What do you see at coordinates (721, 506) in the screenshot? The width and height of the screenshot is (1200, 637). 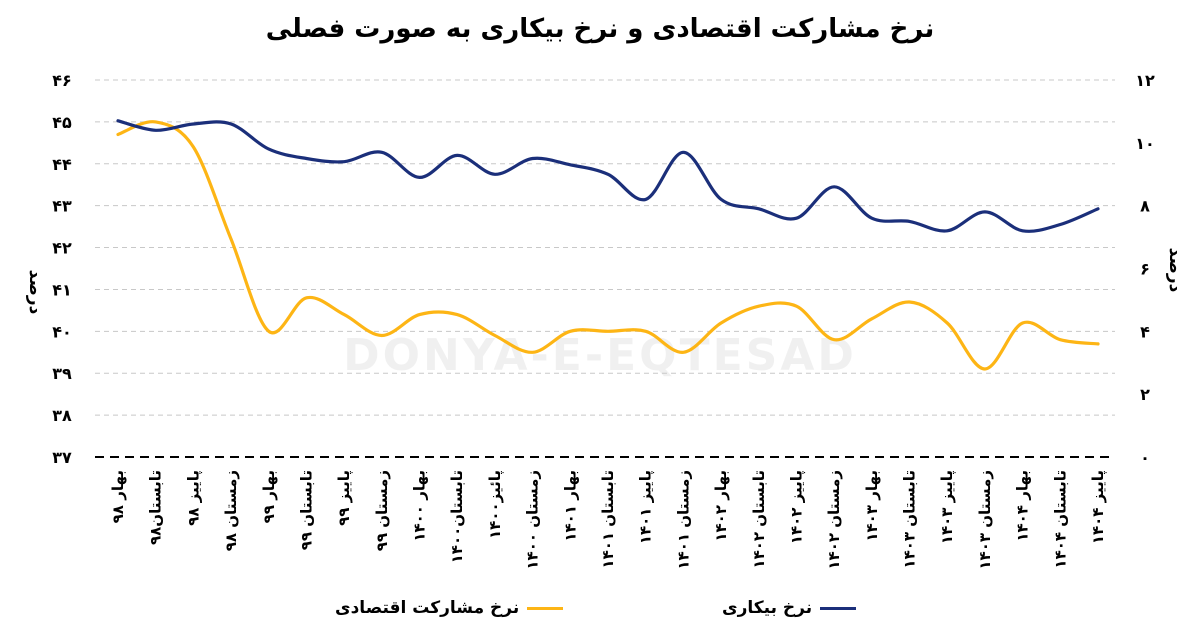 I see `x-tick-label: بهار ۱۴۰۲` at bounding box center [721, 506].